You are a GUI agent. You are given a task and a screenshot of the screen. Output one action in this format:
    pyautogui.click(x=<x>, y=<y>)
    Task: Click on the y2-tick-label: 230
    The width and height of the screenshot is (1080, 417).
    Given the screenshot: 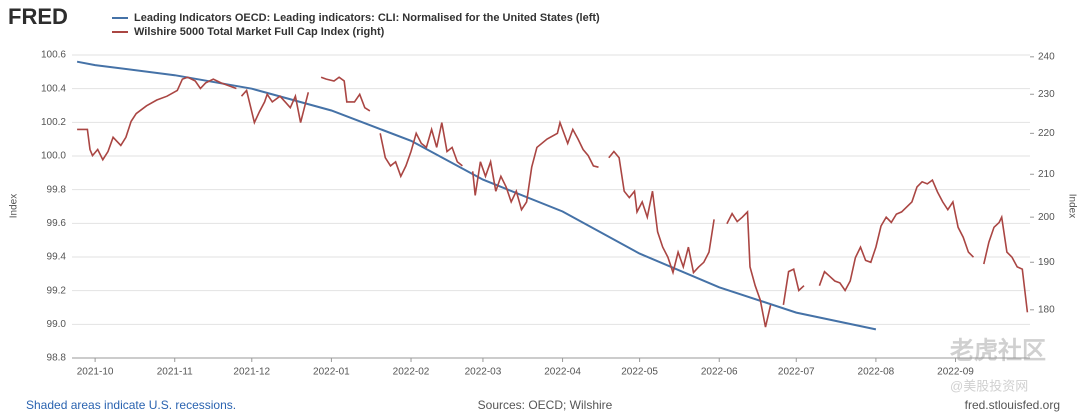 What is the action you would take?
    pyautogui.click(x=1046, y=94)
    